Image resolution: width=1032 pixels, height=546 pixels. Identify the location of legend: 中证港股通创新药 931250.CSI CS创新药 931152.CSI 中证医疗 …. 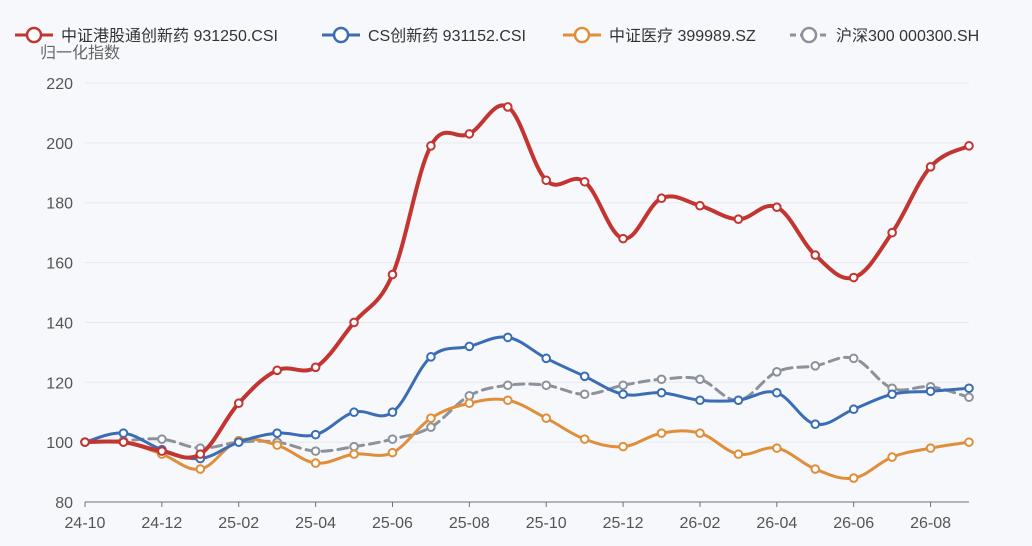
(497, 35).